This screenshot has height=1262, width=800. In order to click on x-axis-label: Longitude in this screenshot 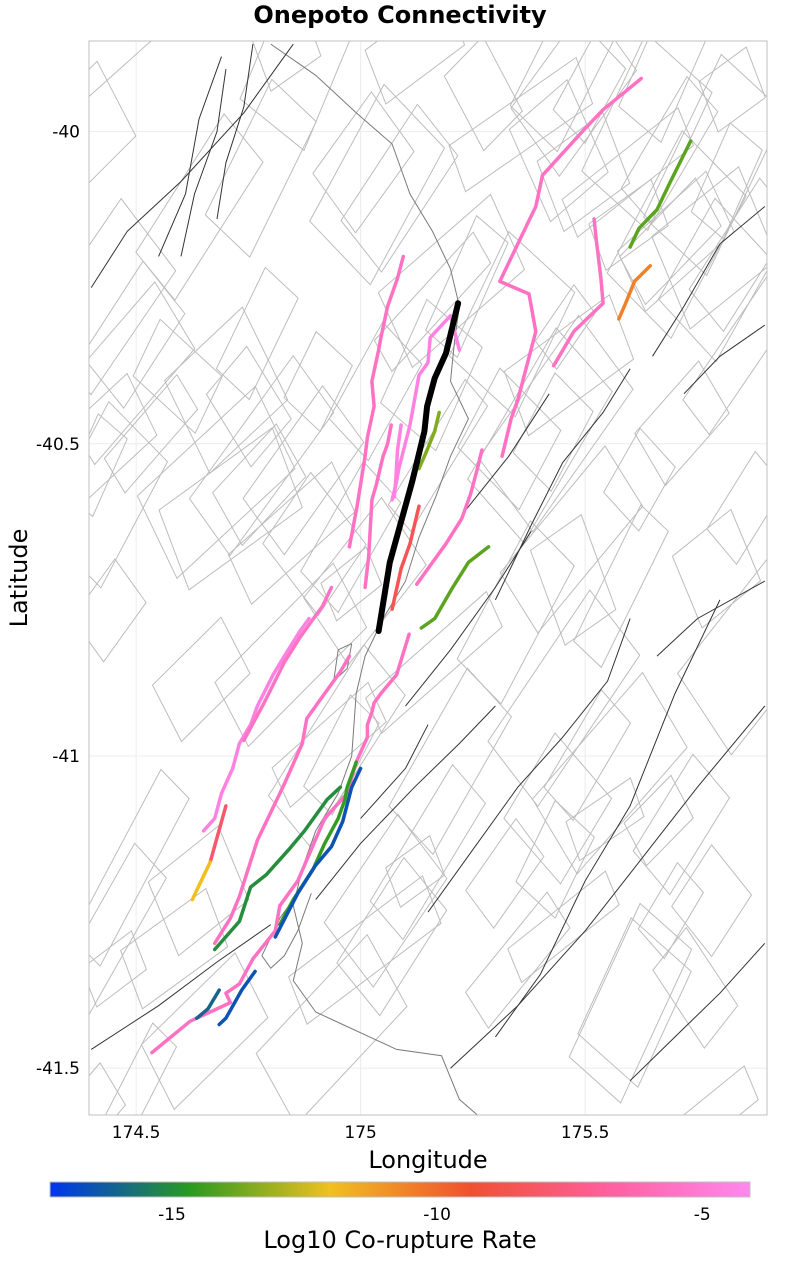, I will do `click(427, 1160)`.